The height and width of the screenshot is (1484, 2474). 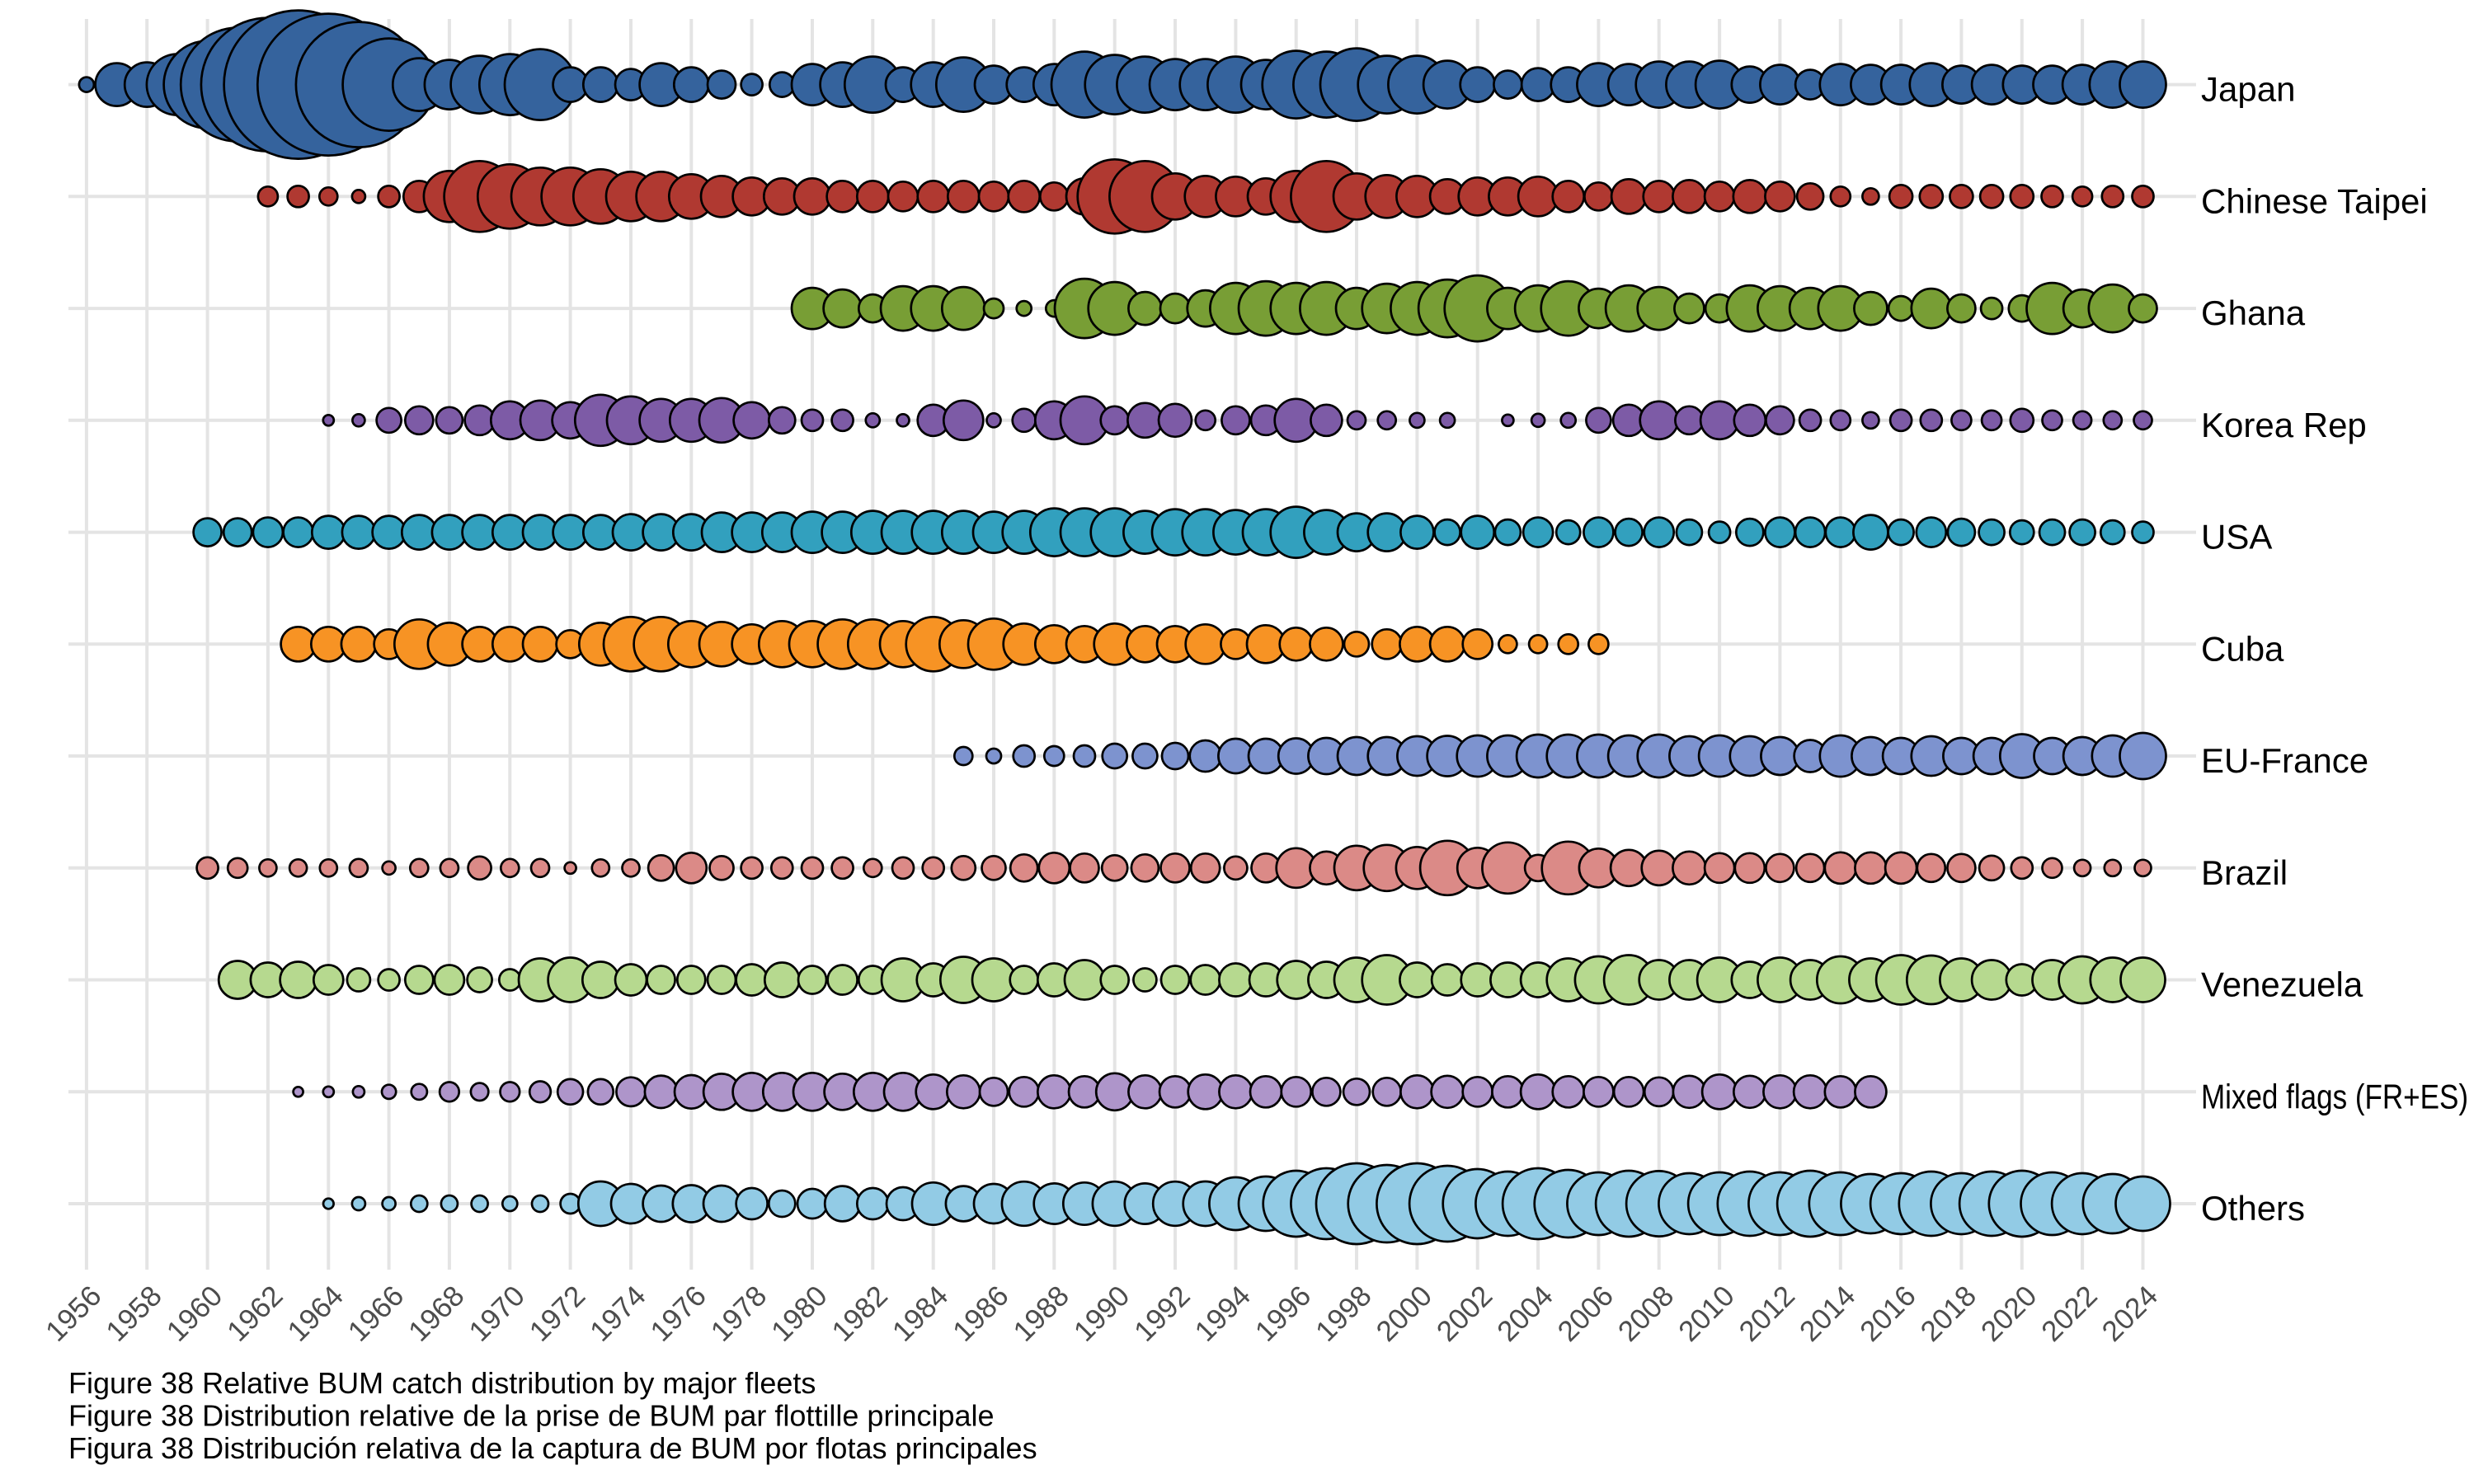 I want to click on svg-text: USA, so click(x=2236, y=537).